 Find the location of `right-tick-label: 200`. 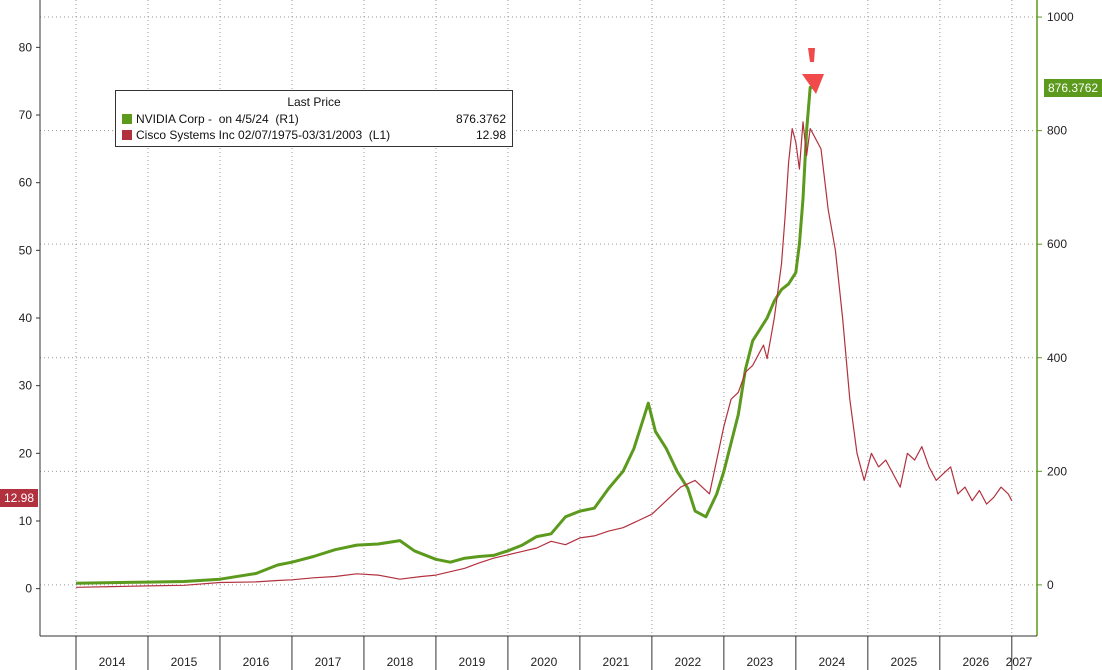

right-tick-label: 200 is located at coordinates (1057, 471).